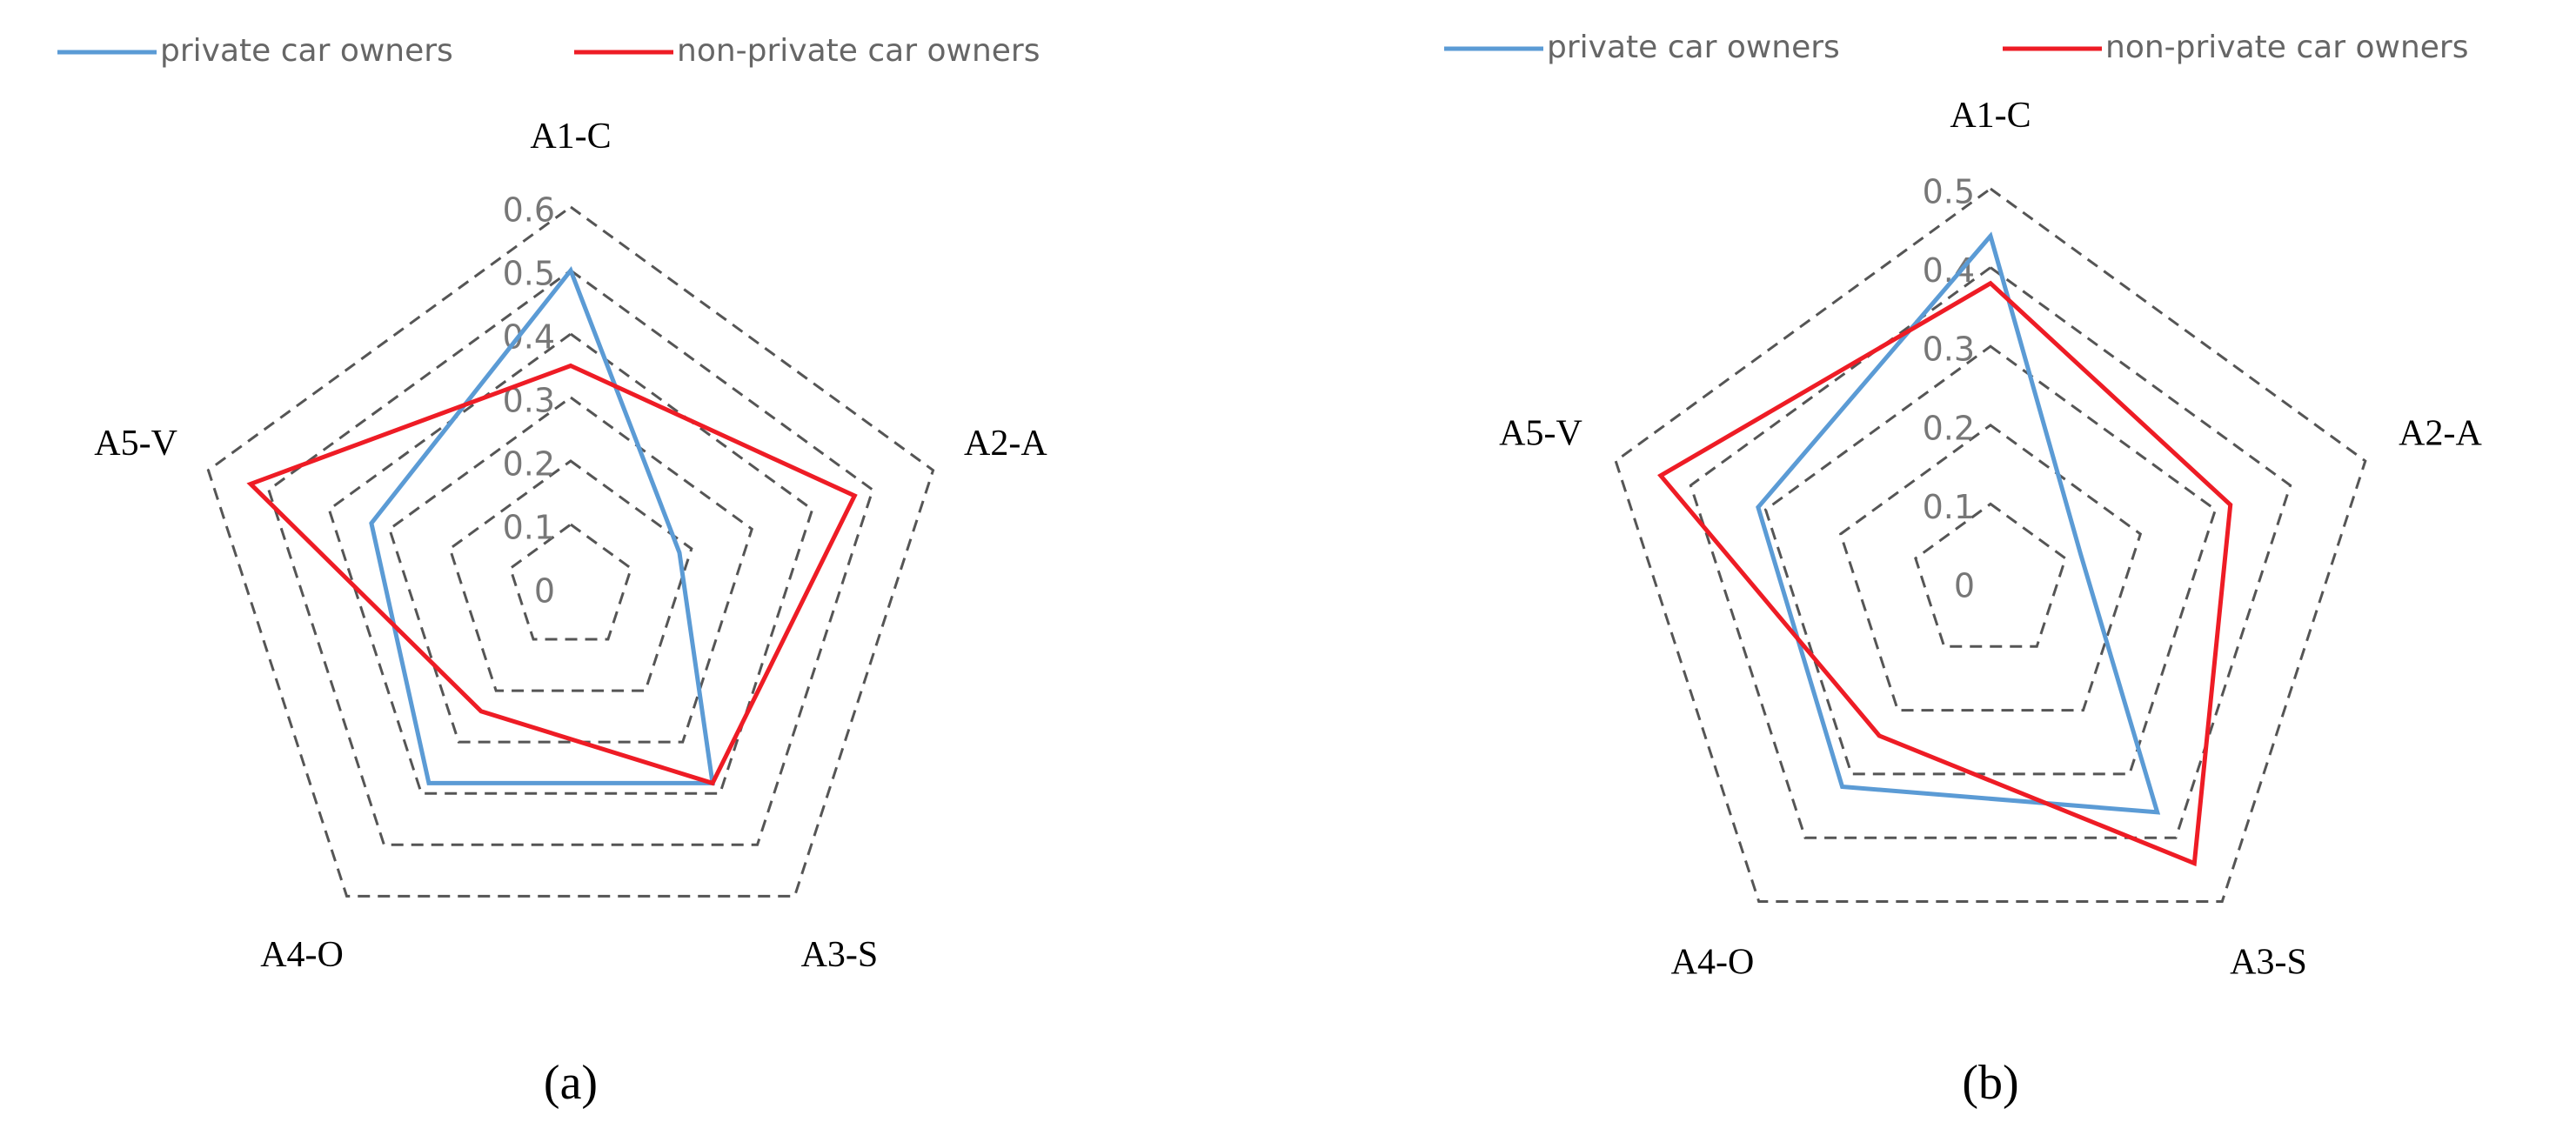  Describe the element at coordinates (1949, 350) in the screenshot. I see `tick-label: 0.3` at that location.